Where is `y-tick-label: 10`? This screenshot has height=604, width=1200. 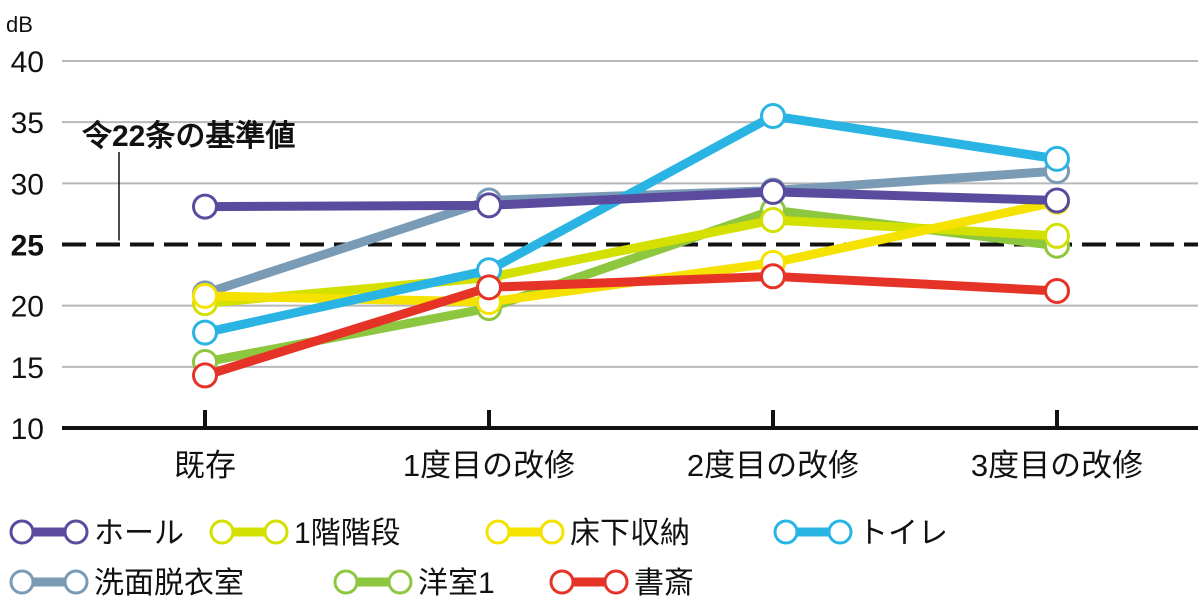
y-tick-label: 10 is located at coordinates (27, 429).